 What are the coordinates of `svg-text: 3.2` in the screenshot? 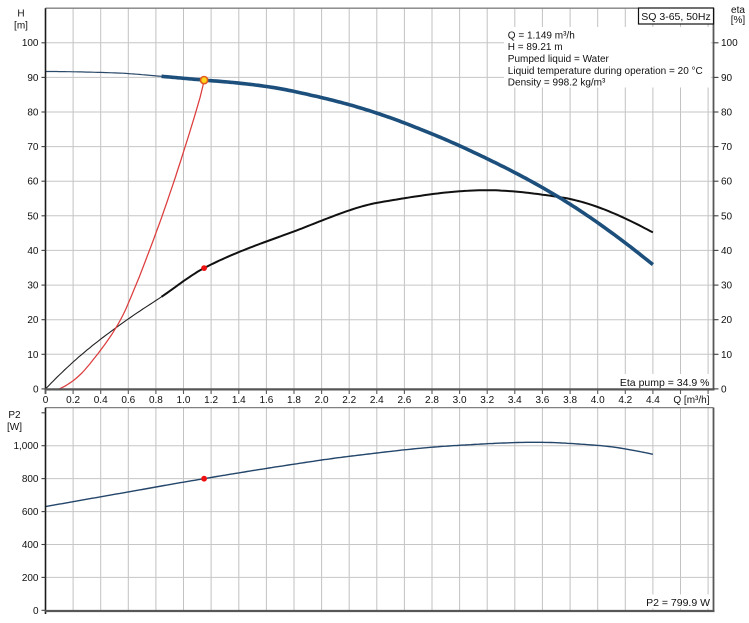 It's located at (487, 400).